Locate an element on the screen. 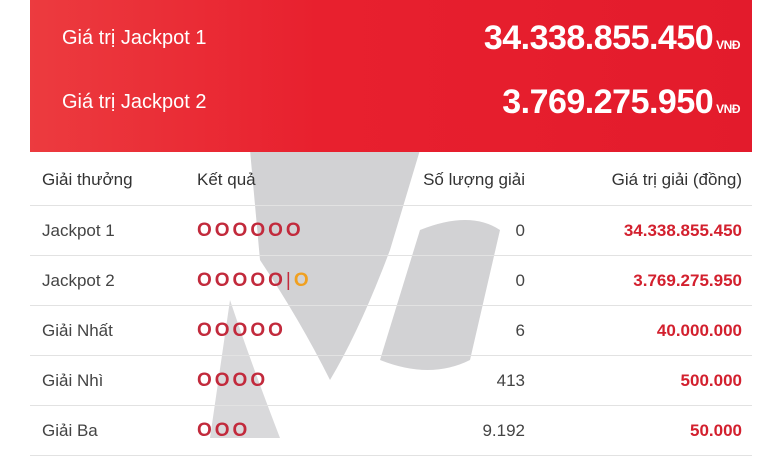 The height and width of the screenshot is (456, 780). winner-count: 9.192 is located at coordinates (503, 430).